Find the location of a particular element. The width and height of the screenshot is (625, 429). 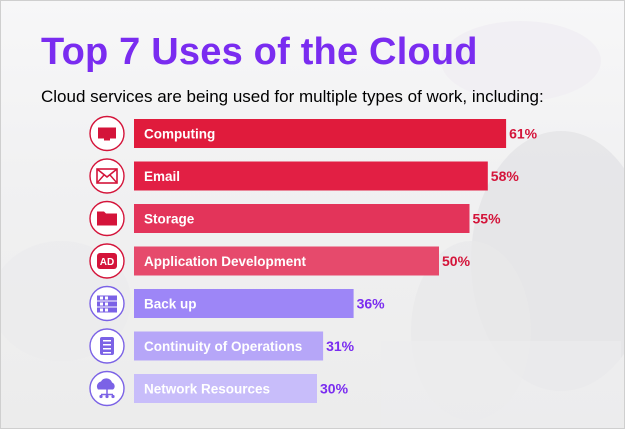

svg-text: AD is located at coordinates (107, 262).